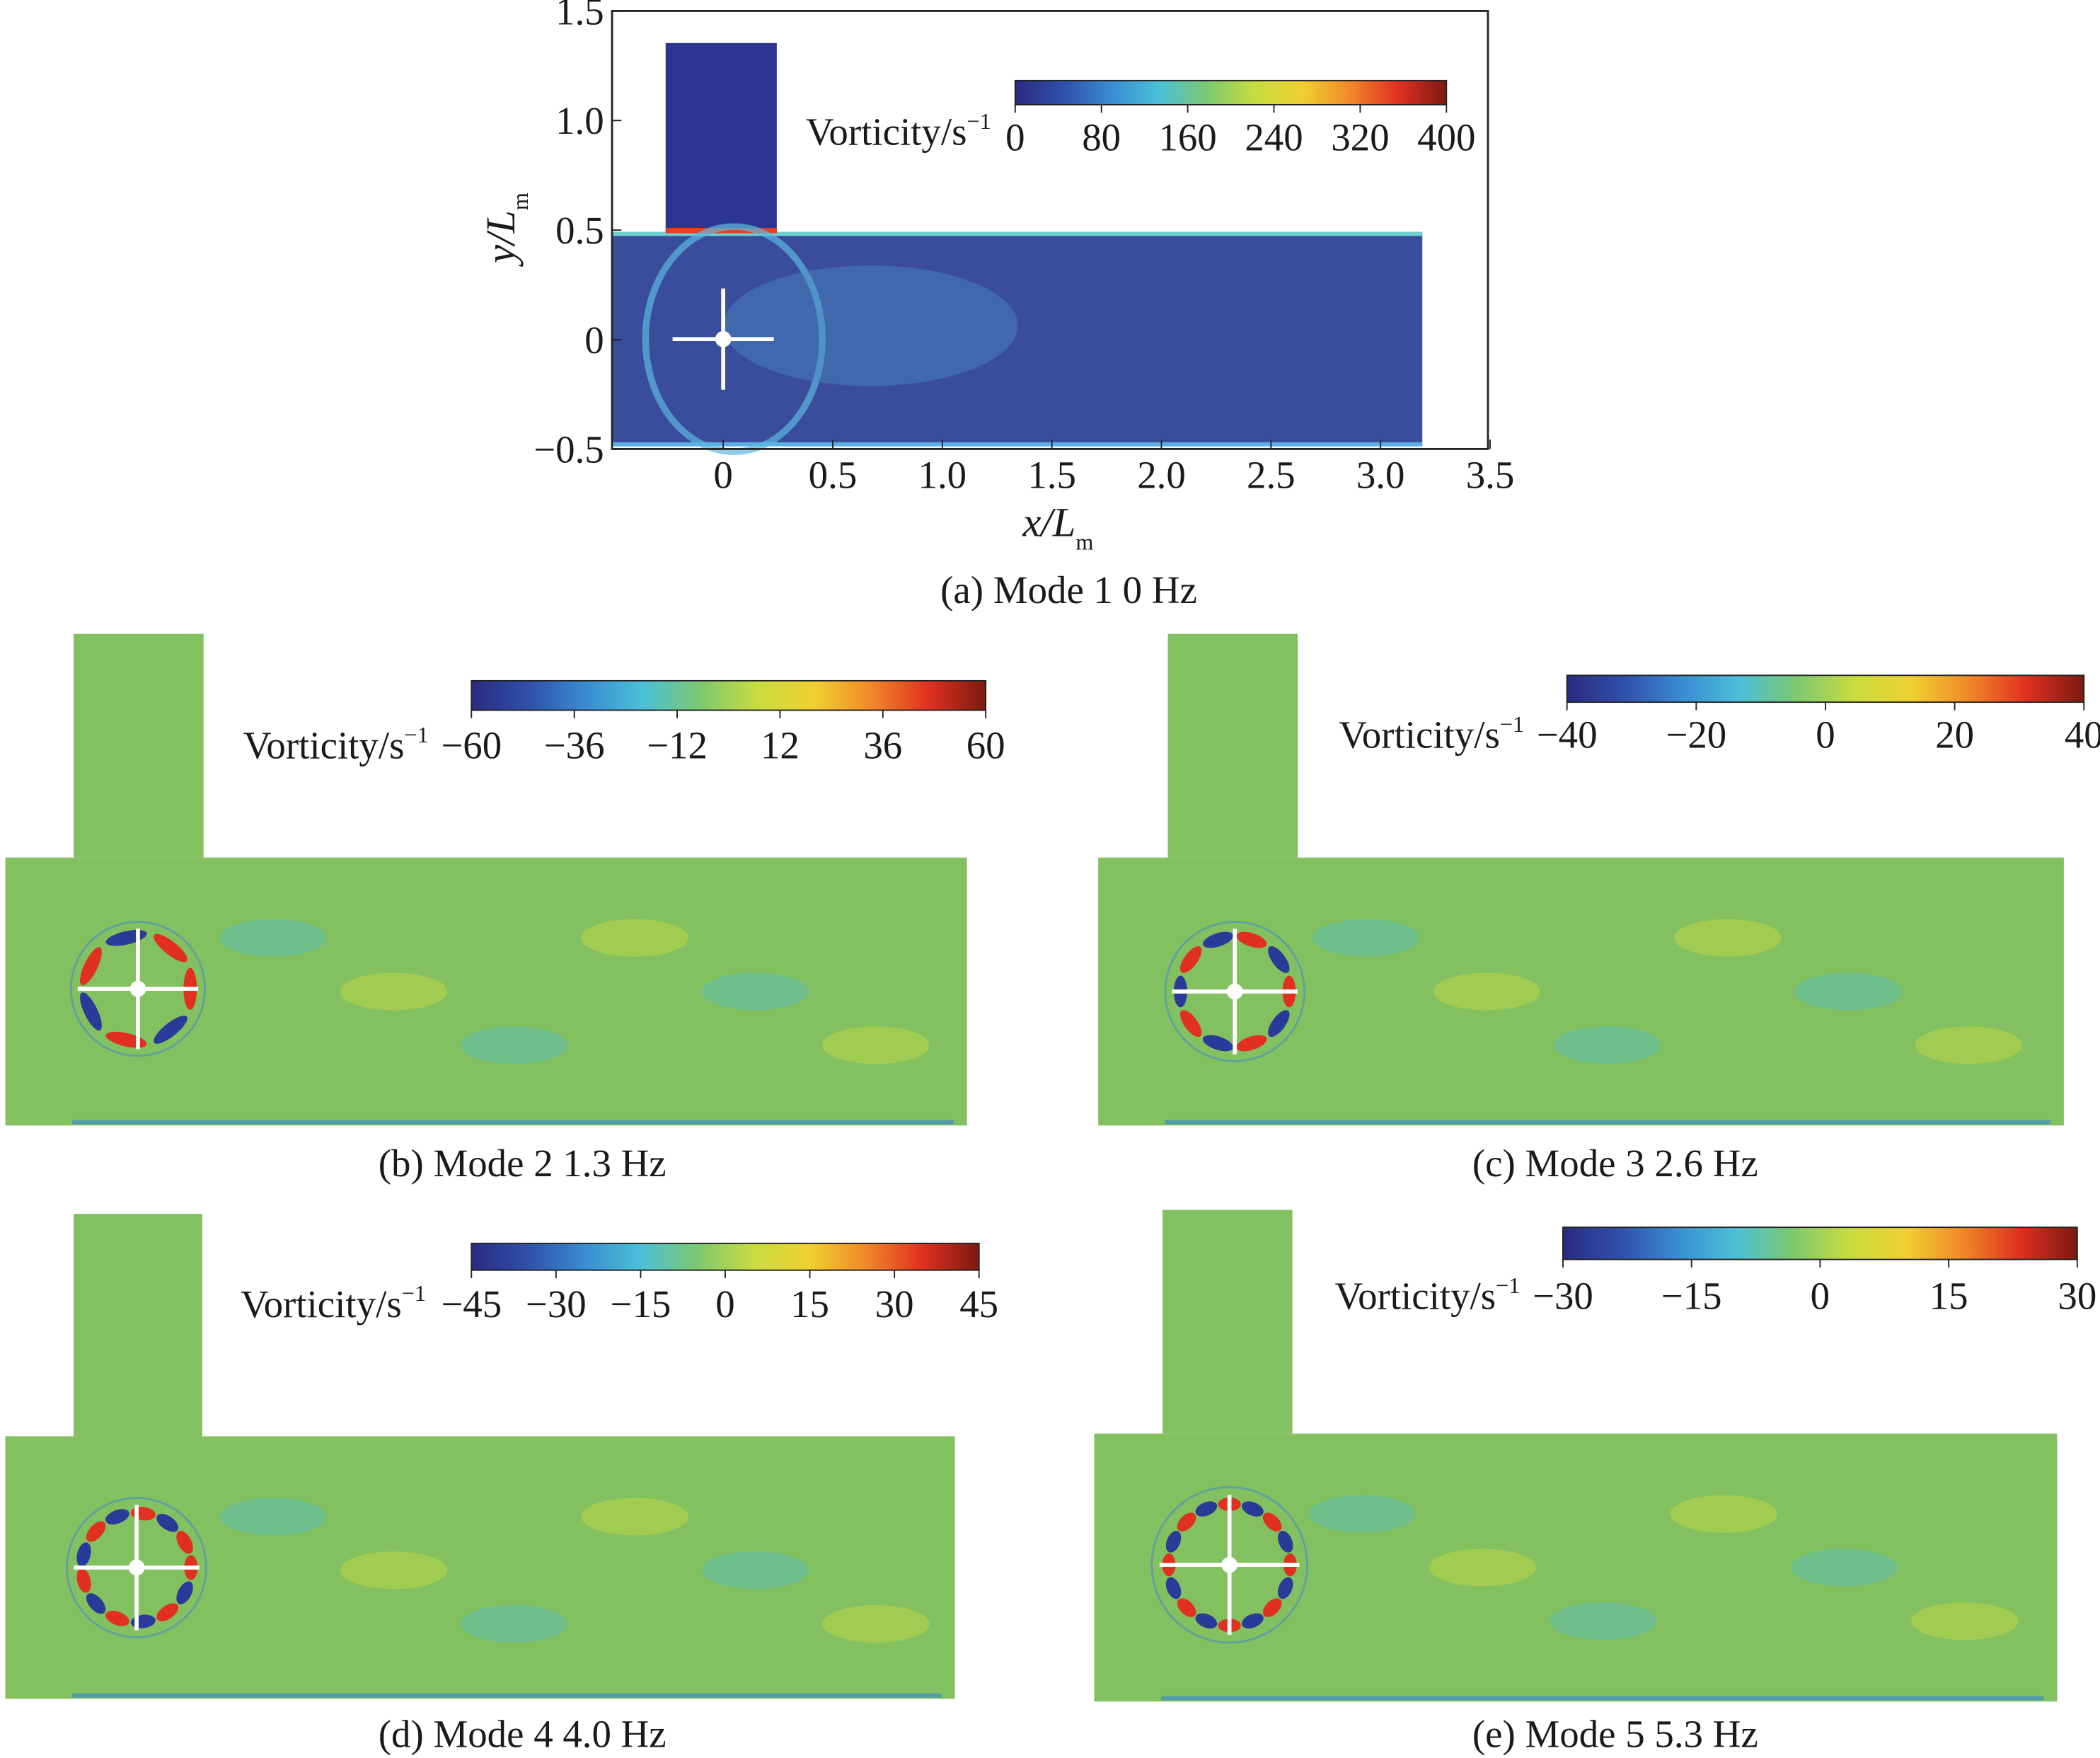 This screenshot has width=2100, height=1758. I want to click on x-tick-label: 1.0, so click(942, 475).